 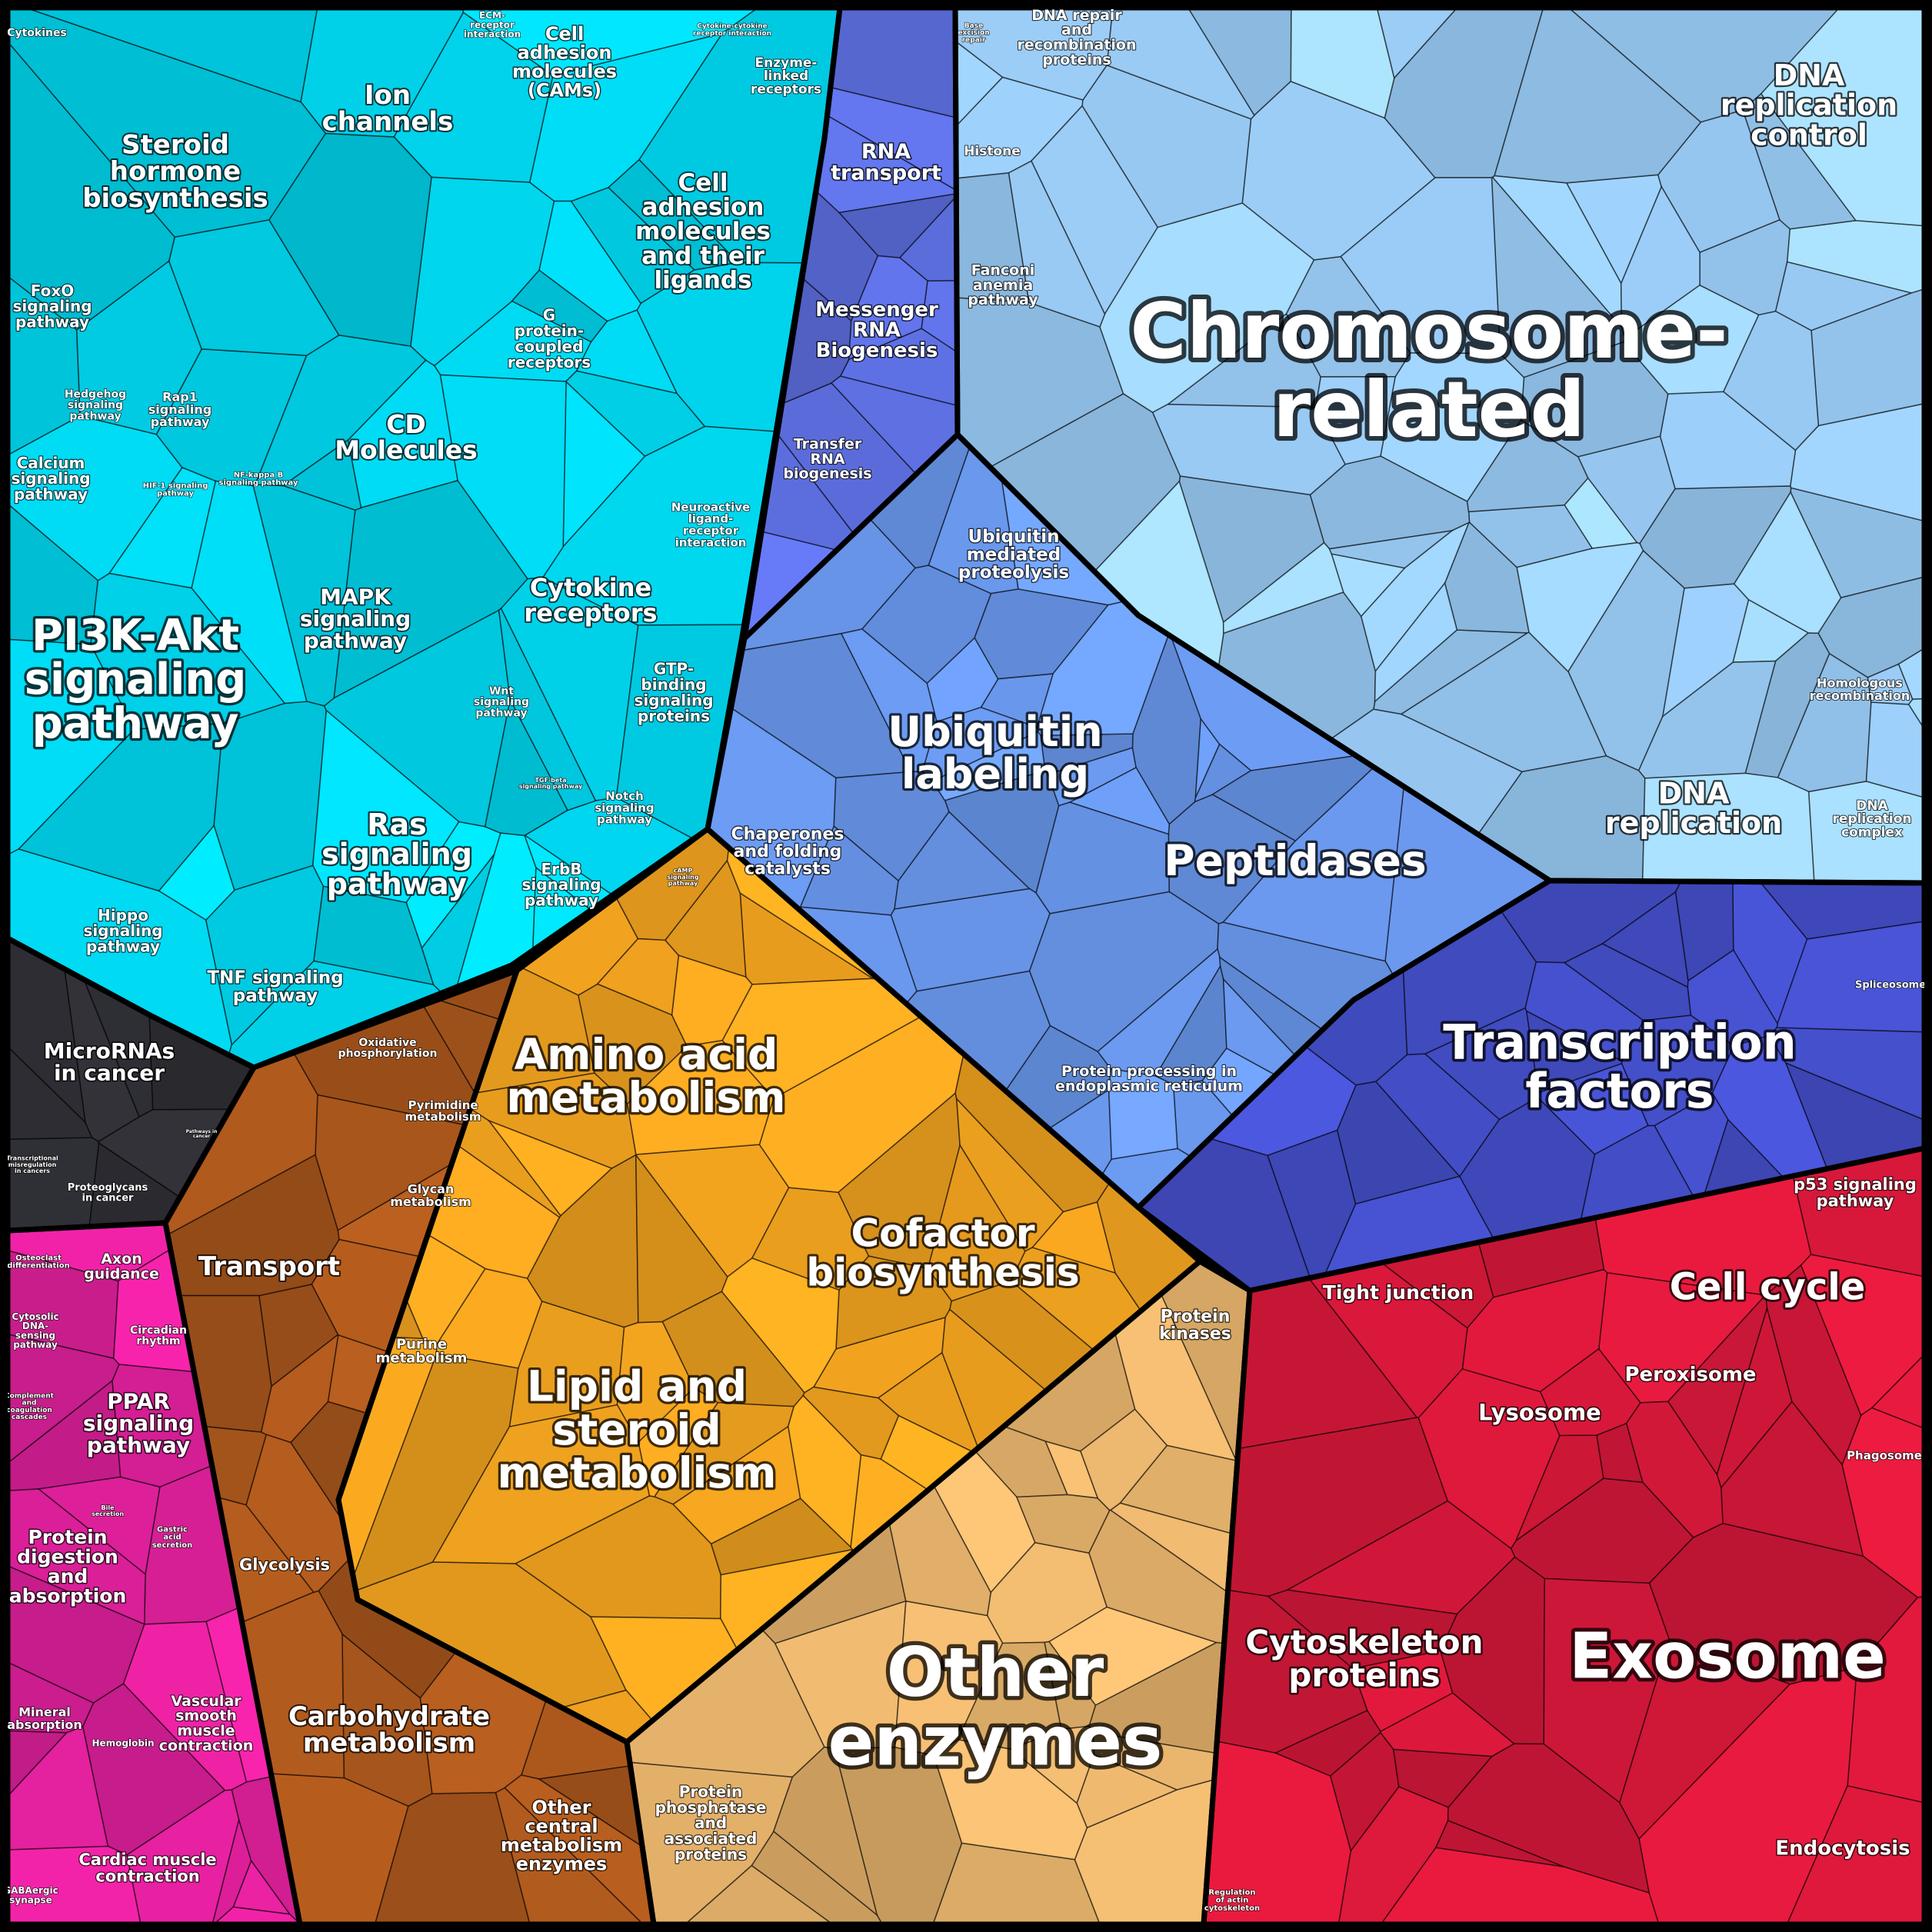 I want to click on label-circadian: Circadian rhythm, so click(x=158, y=1335).